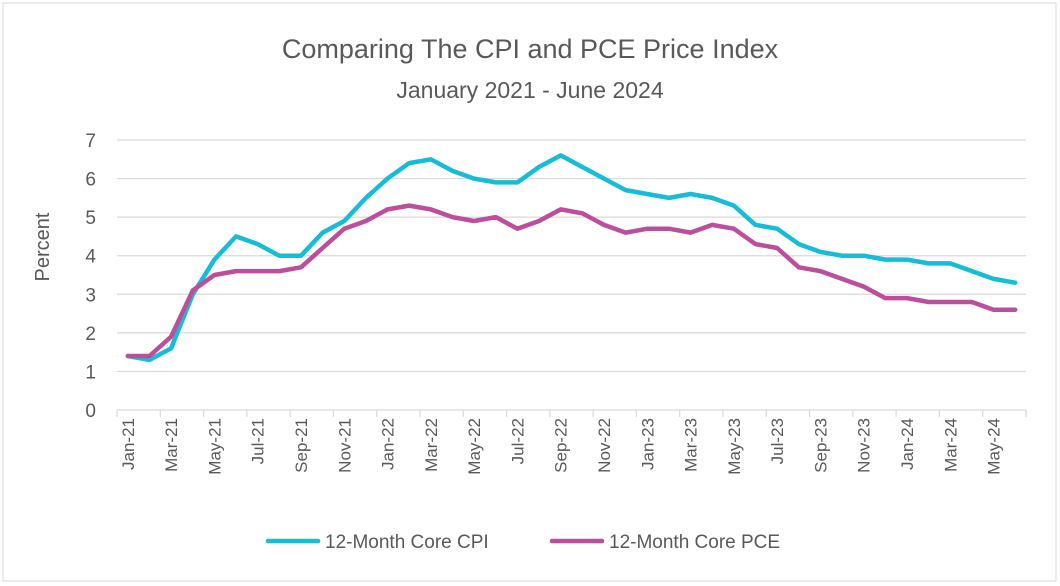 This screenshot has width=1060, height=586. What do you see at coordinates (950, 445) in the screenshot?
I see `x-tick-label: Mar-24` at bounding box center [950, 445].